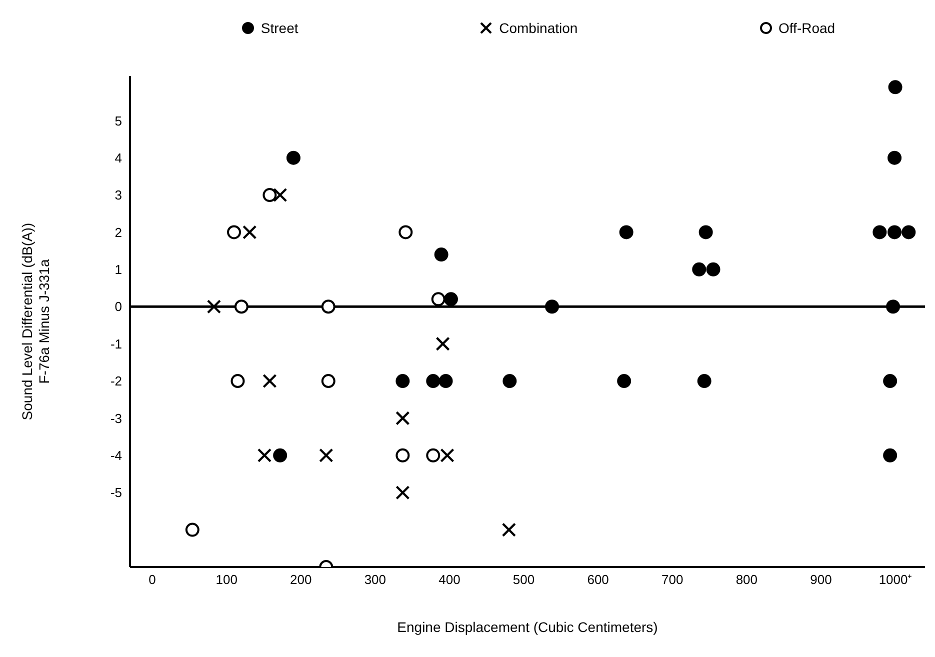 The width and height of the screenshot is (935, 657). I want to click on y-tick-label: 3, so click(118, 195).